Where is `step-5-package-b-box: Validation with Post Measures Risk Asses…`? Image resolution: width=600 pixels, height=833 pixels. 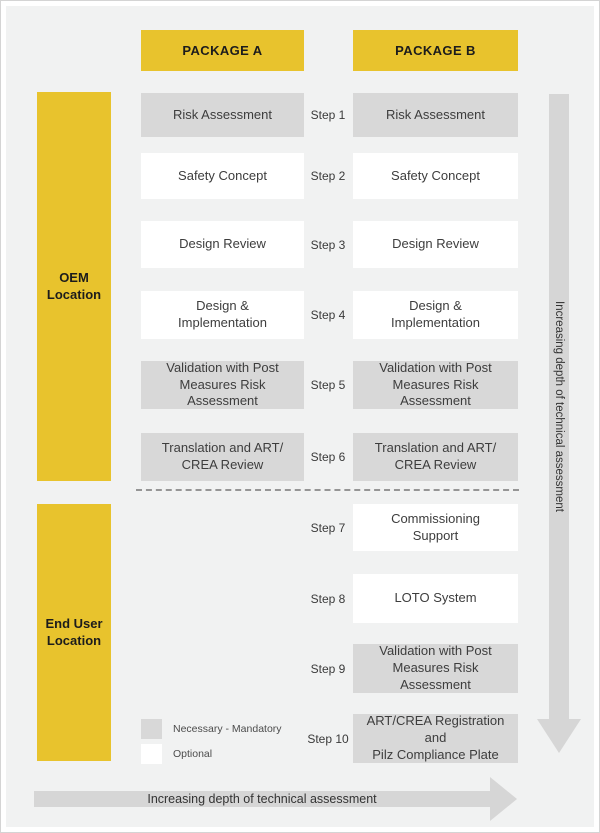 step-5-package-b-box: Validation with Post Measures Risk Asses… is located at coordinates (435, 384).